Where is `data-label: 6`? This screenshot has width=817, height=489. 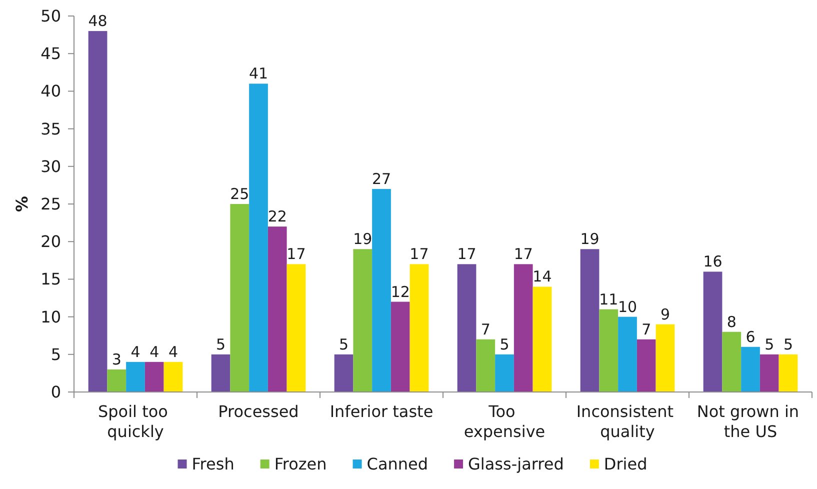 data-label: 6 is located at coordinates (751, 337).